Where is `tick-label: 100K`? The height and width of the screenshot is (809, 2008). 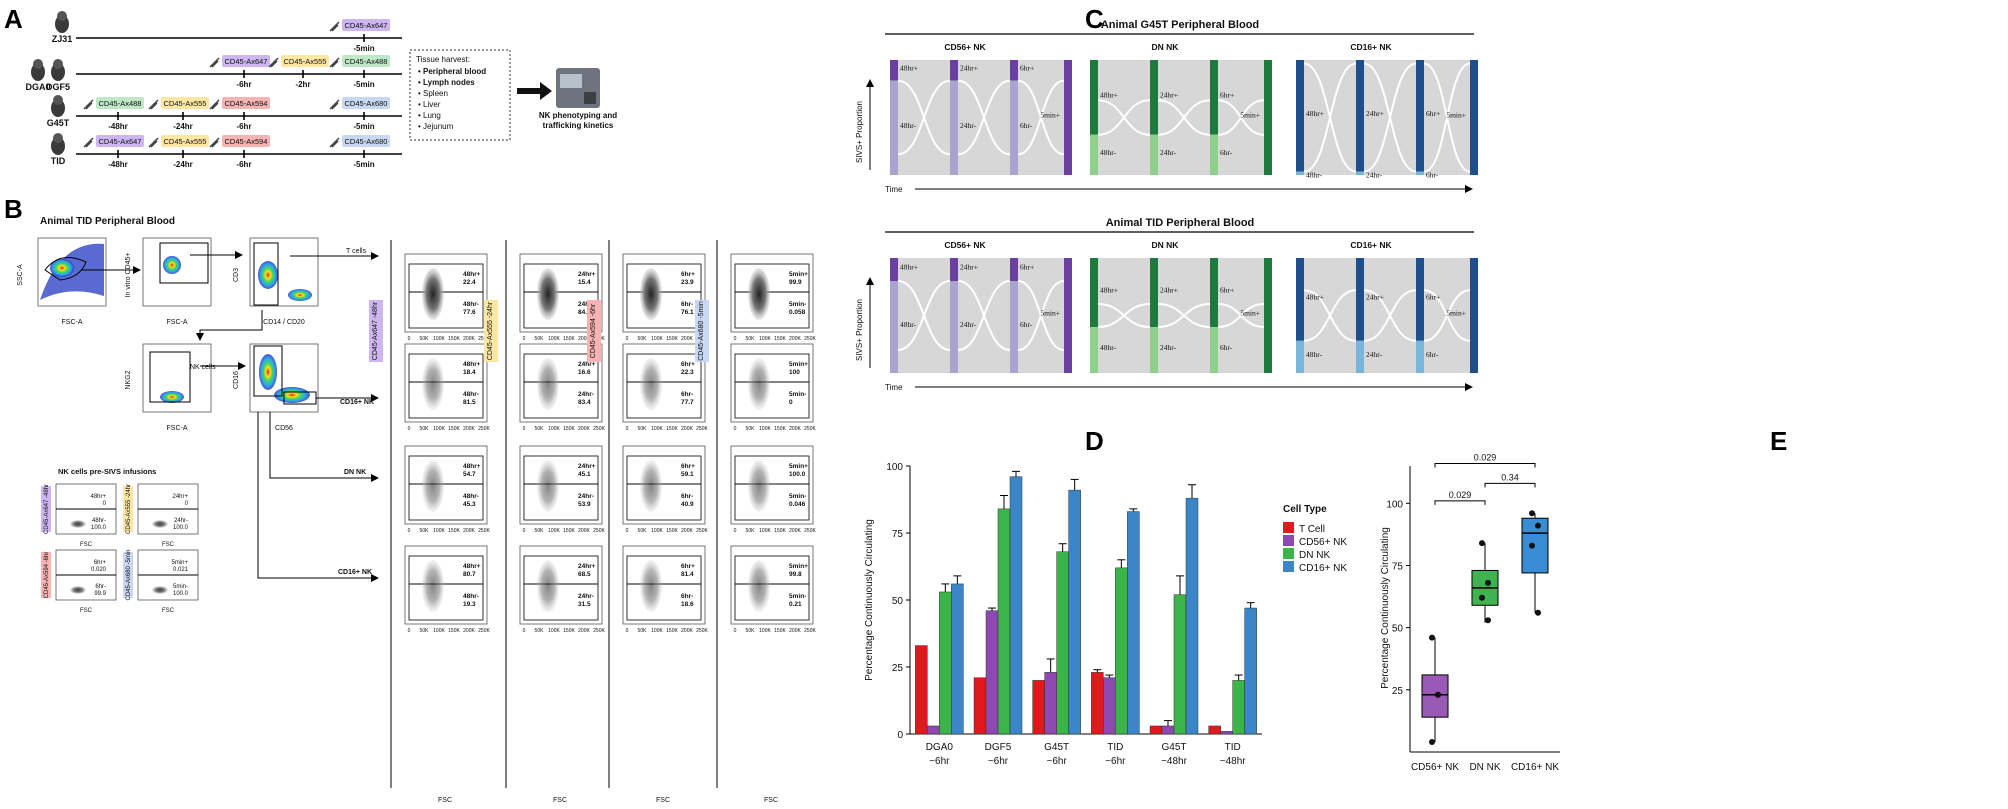 tick-label: 100K is located at coordinates (439, 339).